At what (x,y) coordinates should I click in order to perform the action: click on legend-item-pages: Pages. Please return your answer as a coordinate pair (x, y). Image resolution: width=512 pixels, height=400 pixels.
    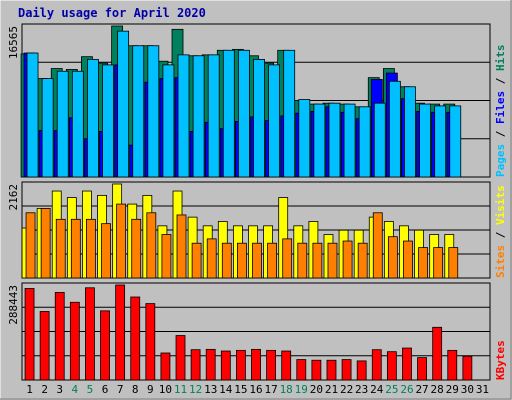
    Looking at the image, I should click on (500, 160).